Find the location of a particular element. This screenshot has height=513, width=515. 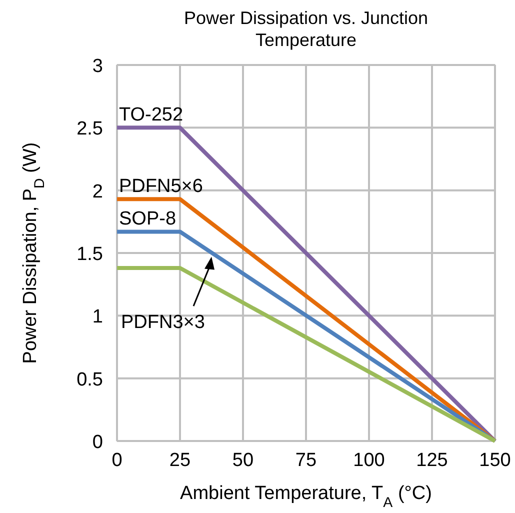

x-tick-label: 0 is located at coordinates (117, 460).